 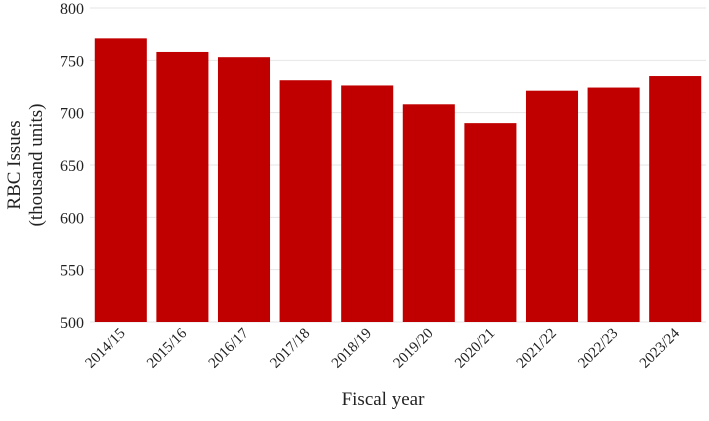 What do you see at coordinates (352, 349) in the screenshot?
I see `x-tick-label: 2018/19` at bounding box center [352, 349].